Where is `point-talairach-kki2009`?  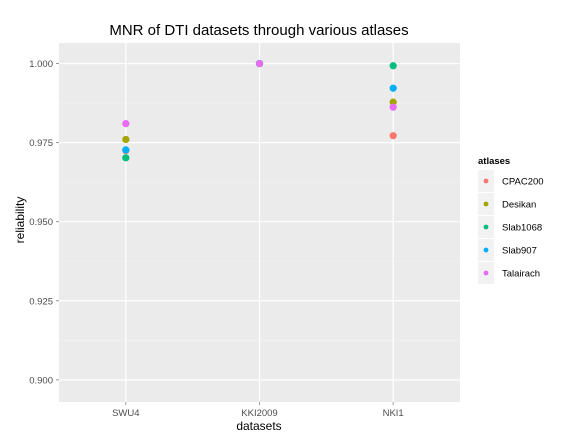
point-talairach-kki2009 is located at coordinates (259, 63).